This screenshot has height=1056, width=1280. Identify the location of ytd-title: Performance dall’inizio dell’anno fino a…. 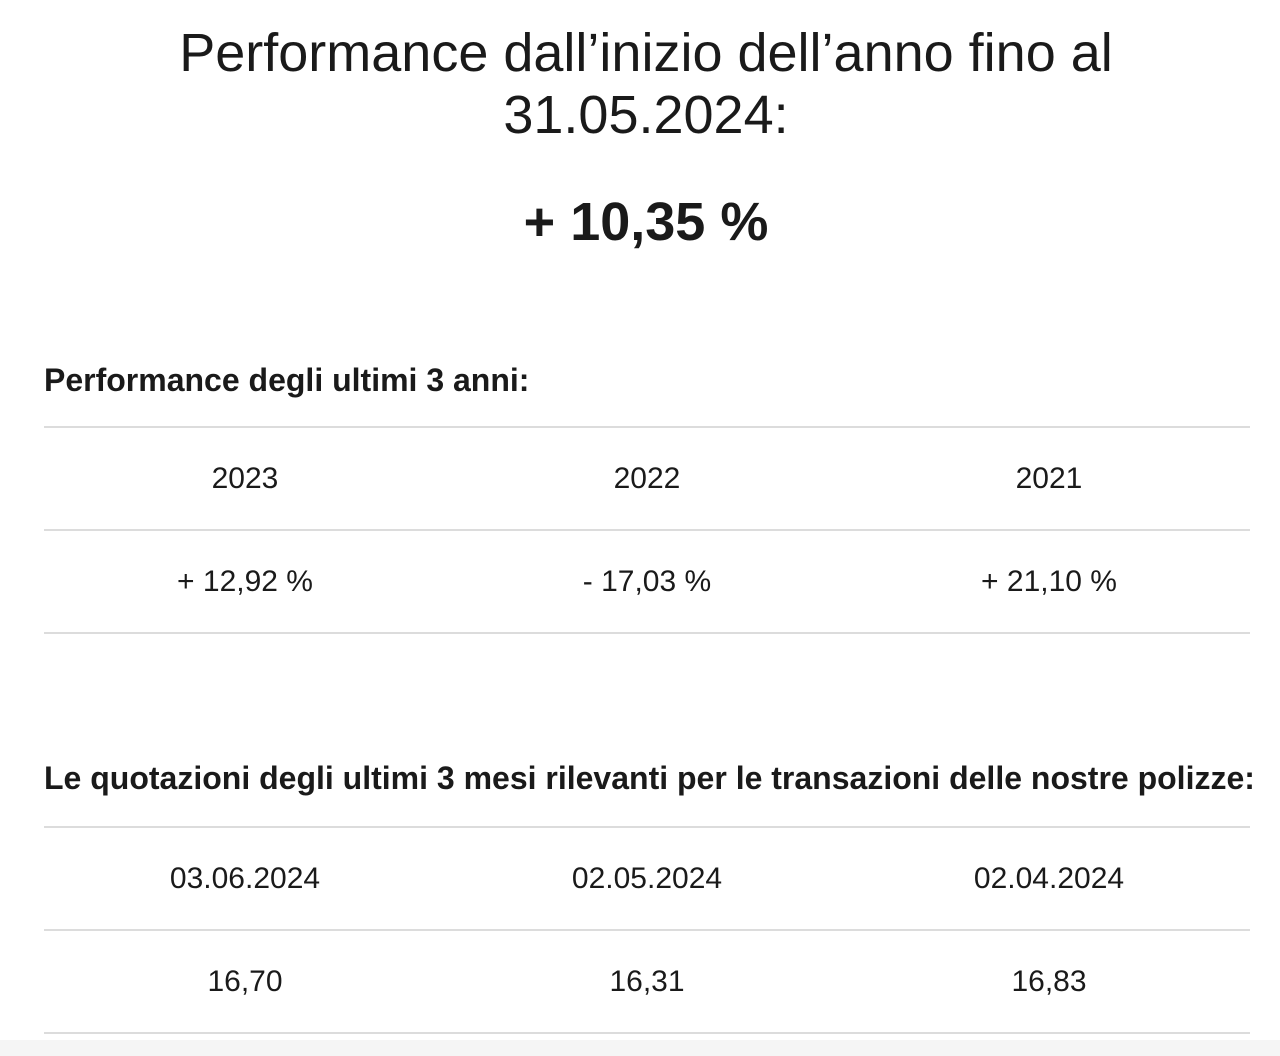
(640, 84).